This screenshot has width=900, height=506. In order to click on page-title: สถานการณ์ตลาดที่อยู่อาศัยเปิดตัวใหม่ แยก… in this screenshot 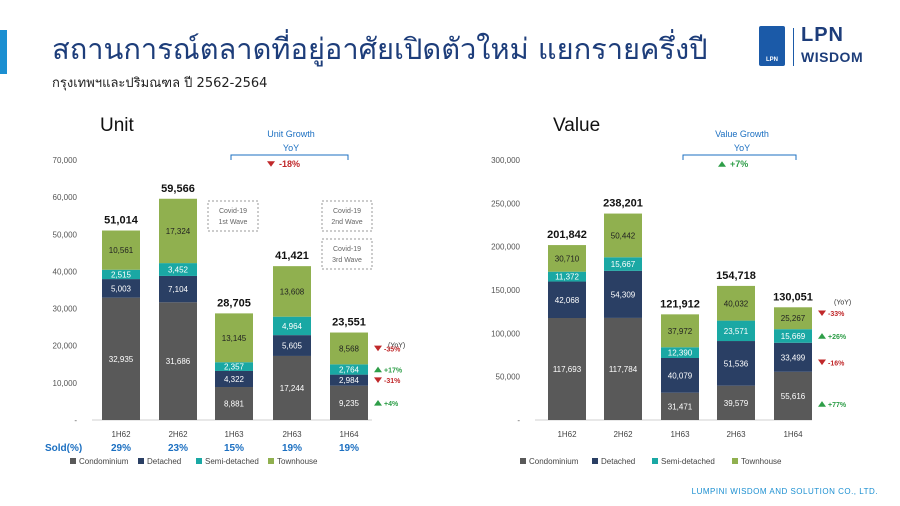, I will do `click(380, 49)`.